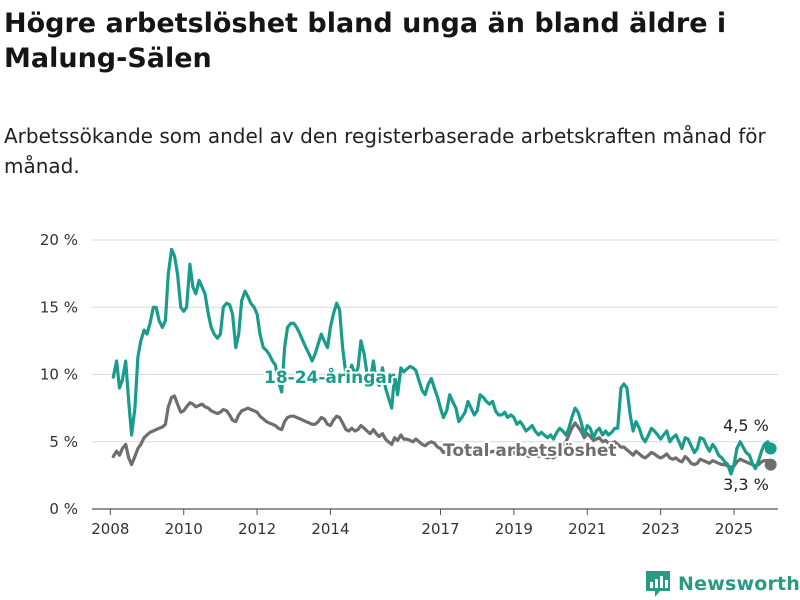  What do you see at coordinates (330, 377) in the screenshot?
I see `series-label-youth: 18-24-åringar` at bounding box center [330, 377].